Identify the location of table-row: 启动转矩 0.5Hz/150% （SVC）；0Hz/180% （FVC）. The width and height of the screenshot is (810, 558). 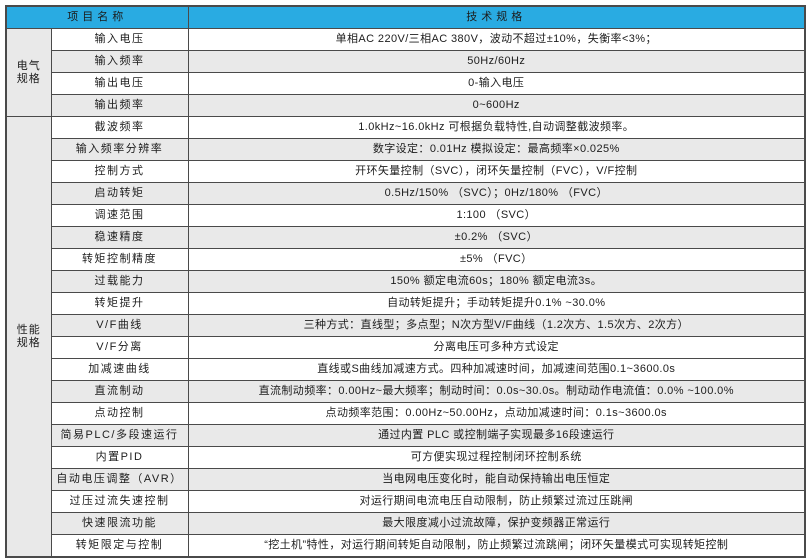
(406, 193).